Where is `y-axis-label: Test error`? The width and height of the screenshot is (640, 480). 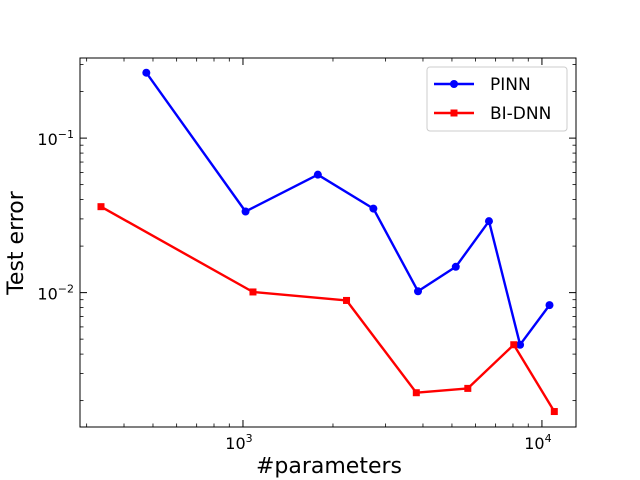 y-axis-label: Test error is located at coordinates (16, 243).